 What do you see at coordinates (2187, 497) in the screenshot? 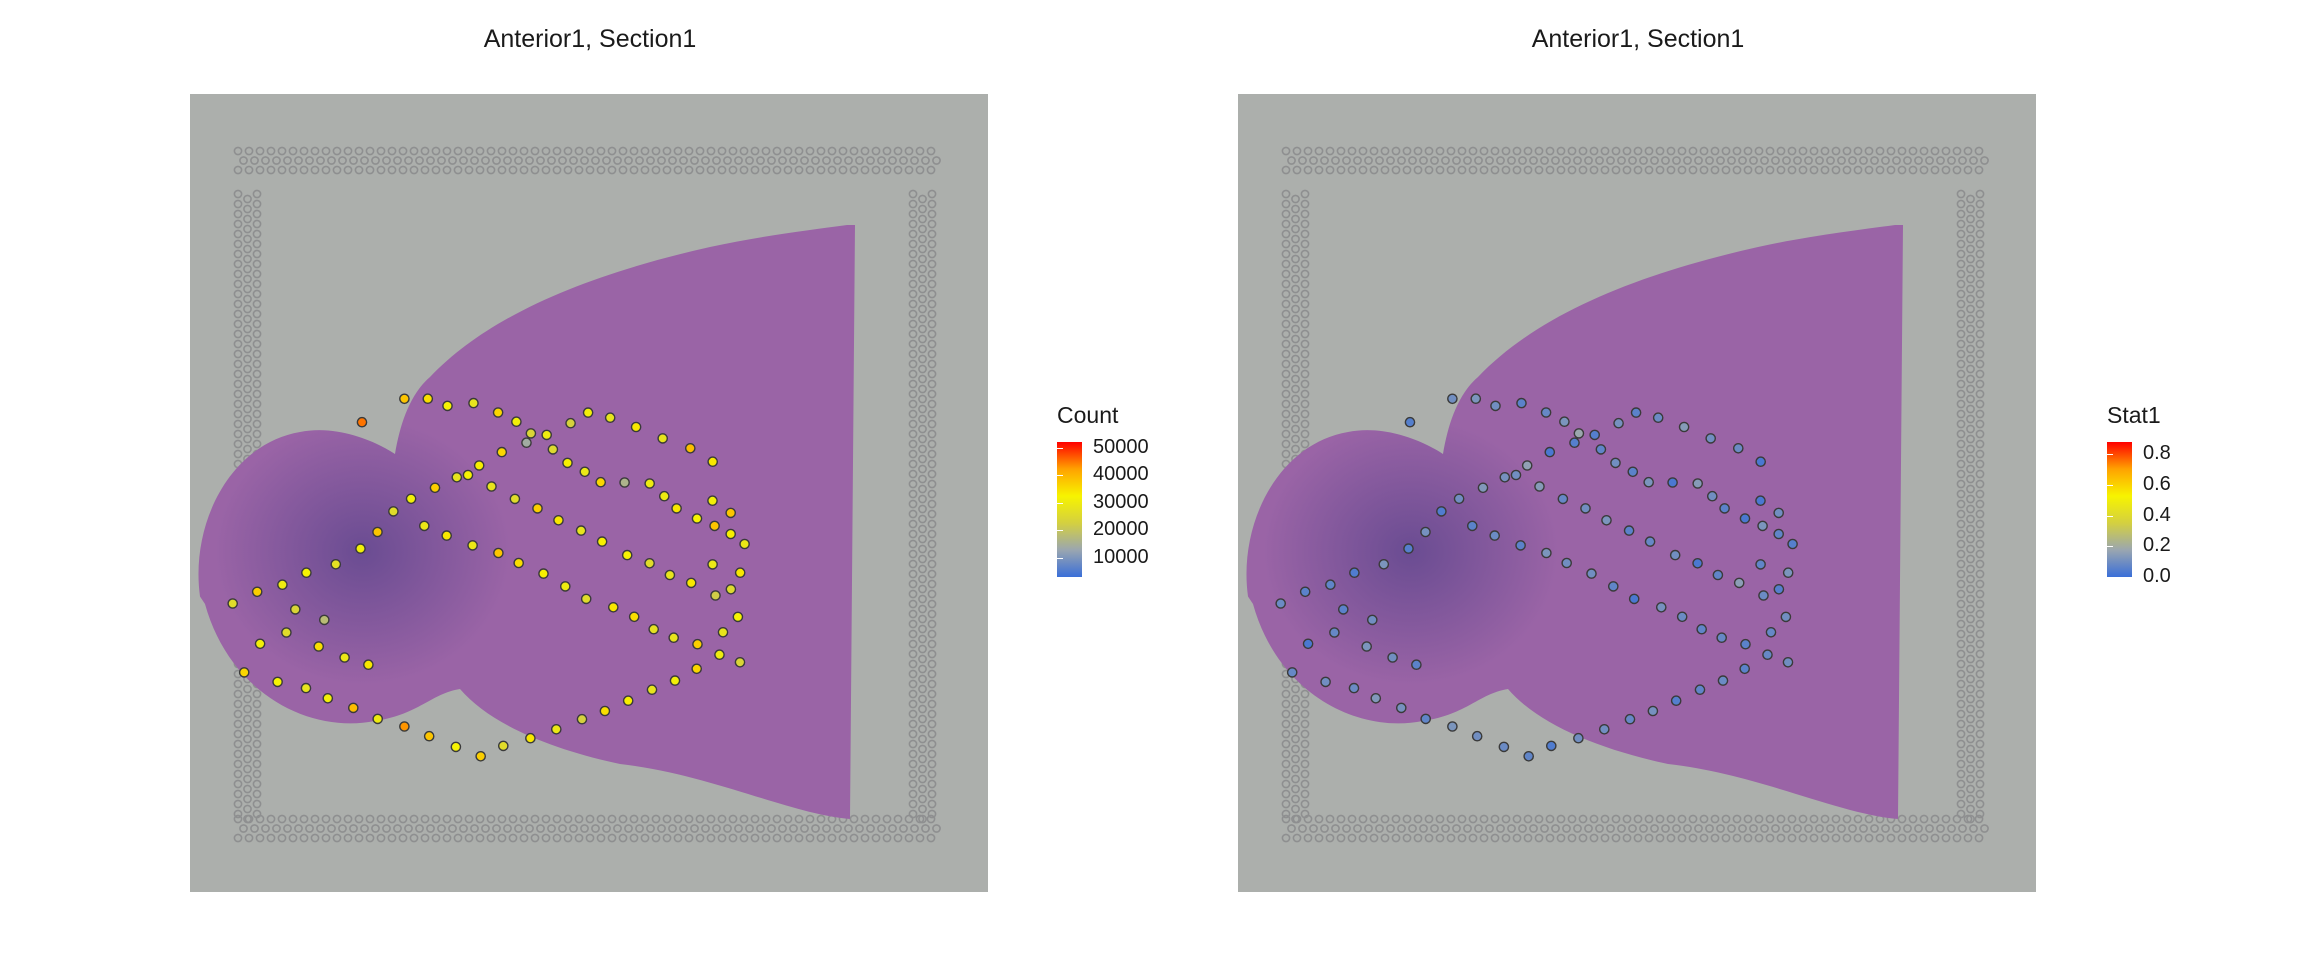
I see `legend-stat1: Stat1 0.8 0.6 0.4 0.2 0.0` at bounding box center [2187, 497].